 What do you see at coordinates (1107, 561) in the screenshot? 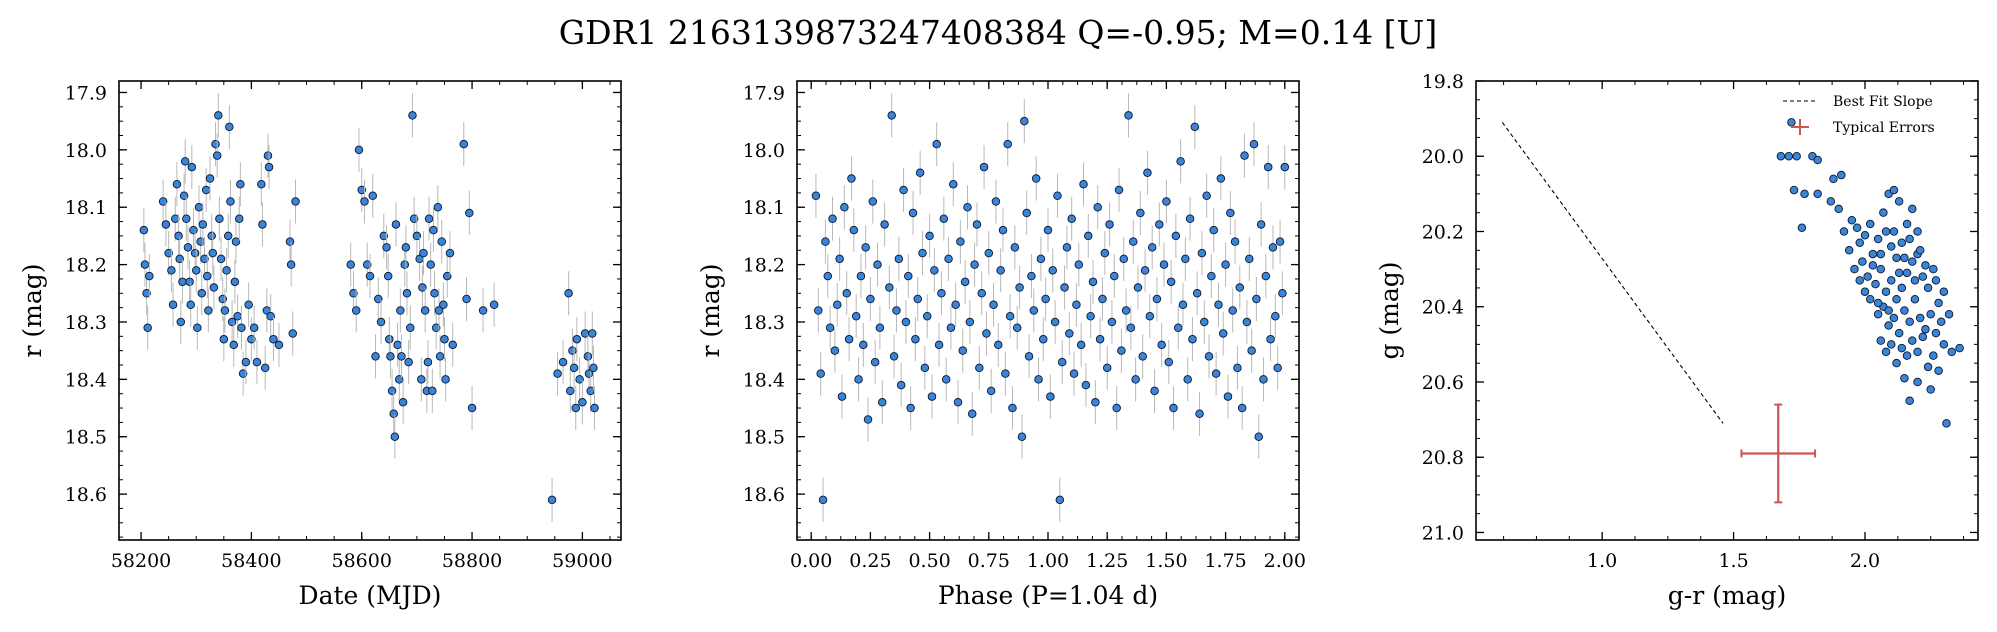
I see `x-tick-label: 1.25` at bounding box center [1107, 561].